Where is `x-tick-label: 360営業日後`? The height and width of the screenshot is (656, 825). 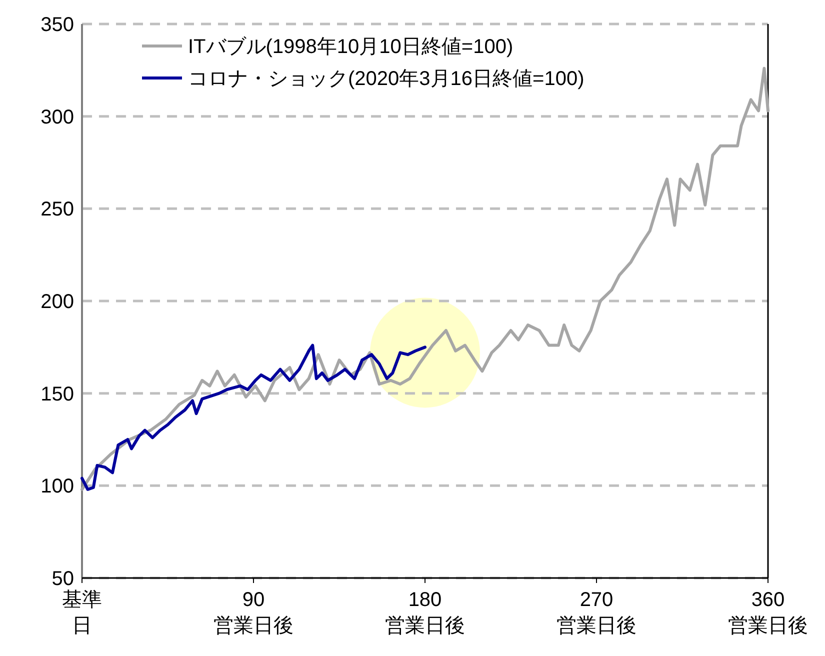 x-tick-label: 360営業日後 is located at coordinates (768, 613).